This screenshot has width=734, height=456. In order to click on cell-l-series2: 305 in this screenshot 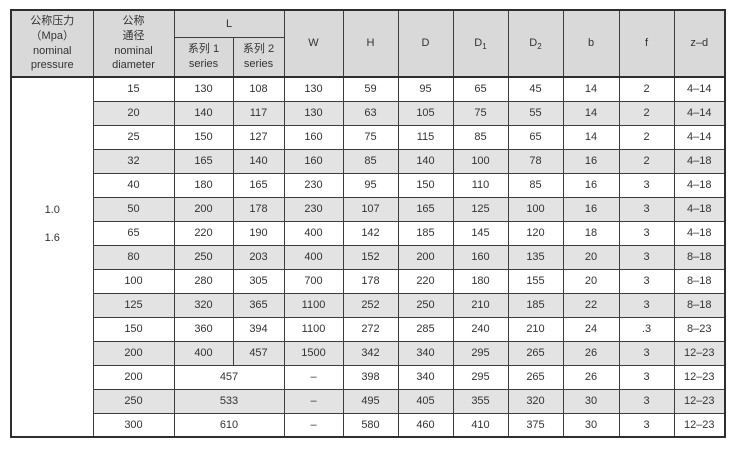, I will do `click(258, 281)`.